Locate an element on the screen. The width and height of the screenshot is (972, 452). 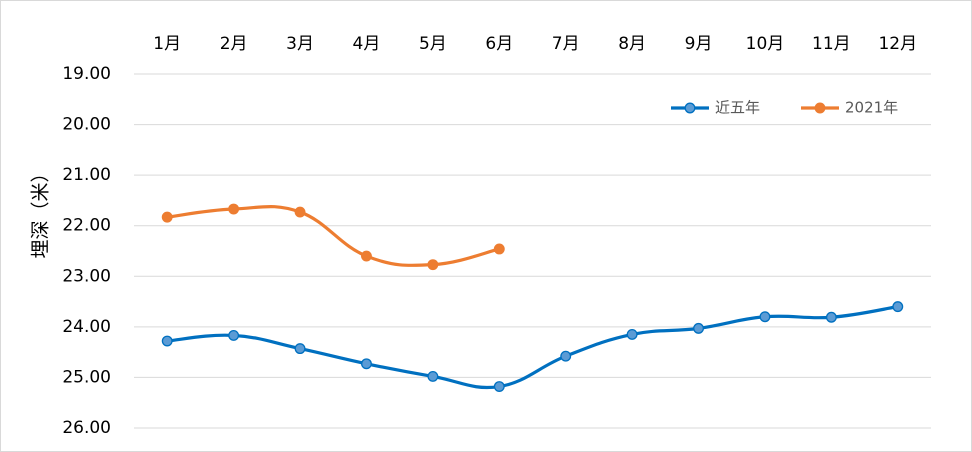
x-tick-label: 6月 is located at coordinates (499, 44).